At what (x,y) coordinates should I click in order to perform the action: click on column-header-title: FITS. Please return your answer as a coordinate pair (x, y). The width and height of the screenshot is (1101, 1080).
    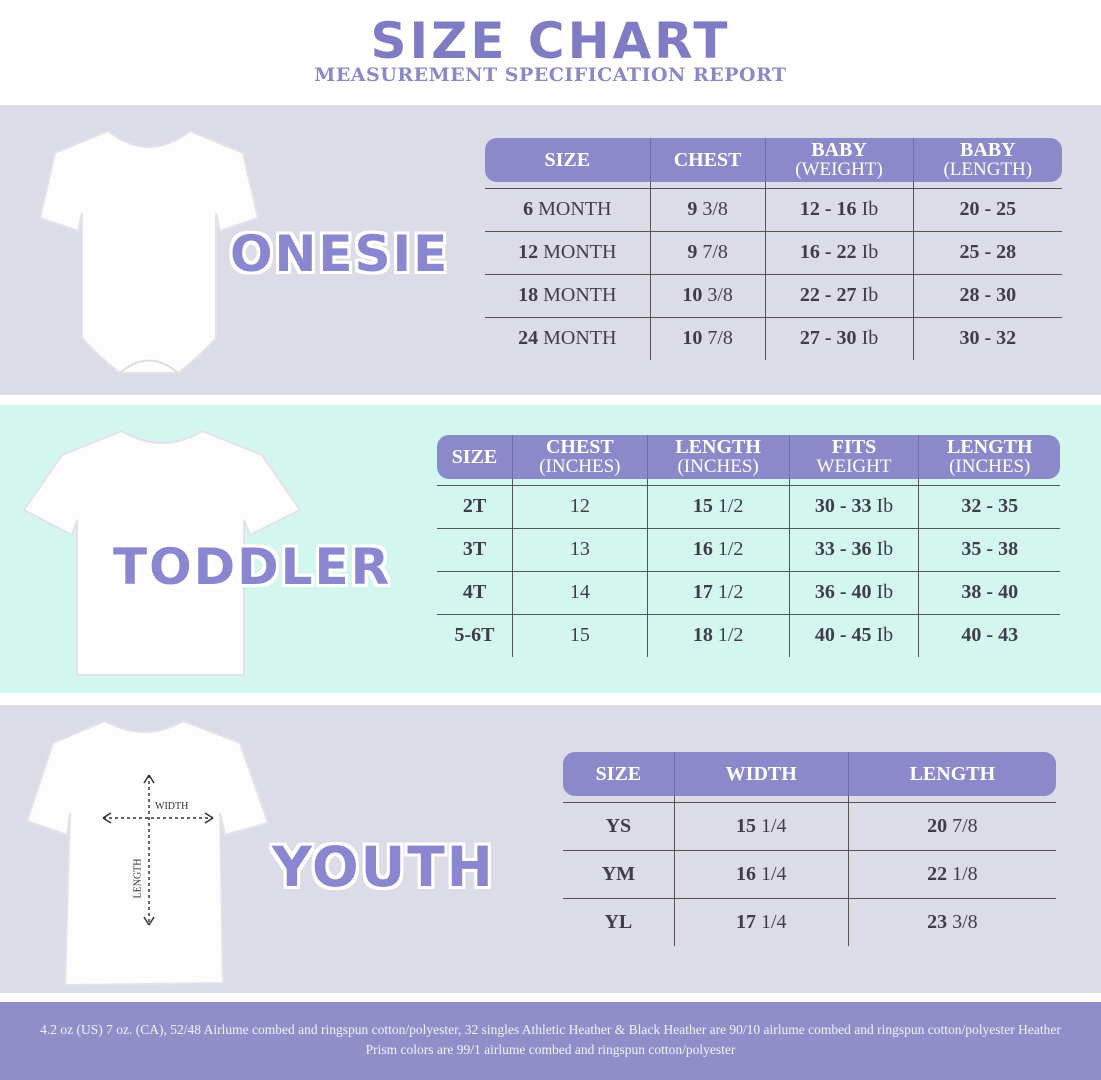
    Looking at the image, I should click on (854, 447).